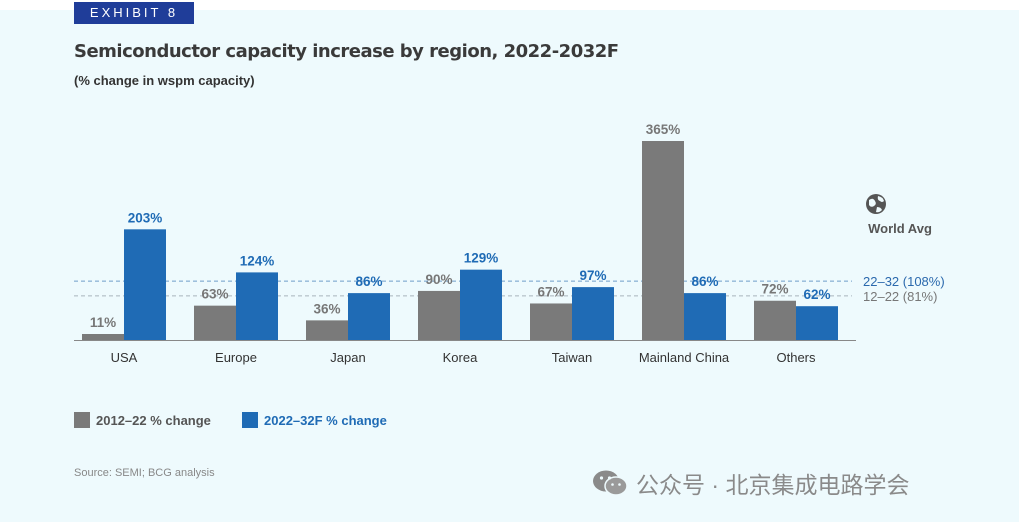  Describe the element at coordinates (153, 420) in the screenshot. I see `legend-label: 2012–22 % change` at that location.